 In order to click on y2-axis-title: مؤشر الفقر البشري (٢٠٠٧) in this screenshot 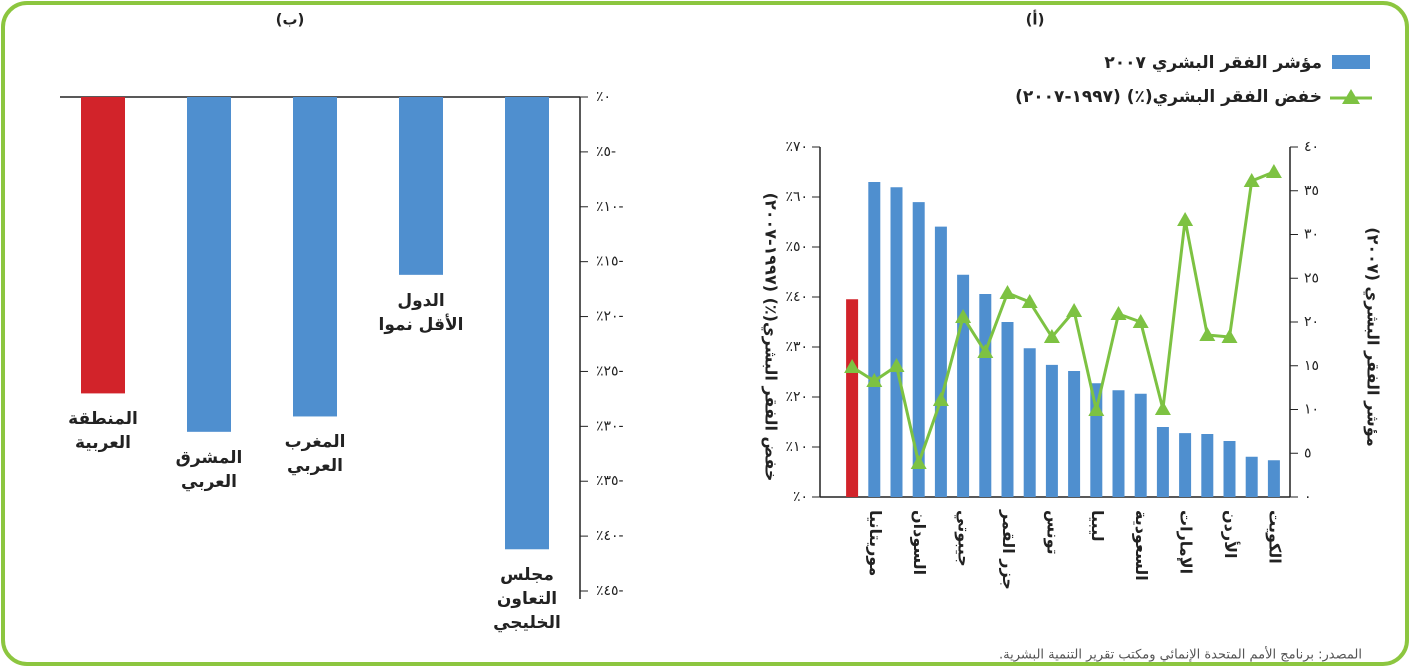, I will do `click(1373, 336)`.